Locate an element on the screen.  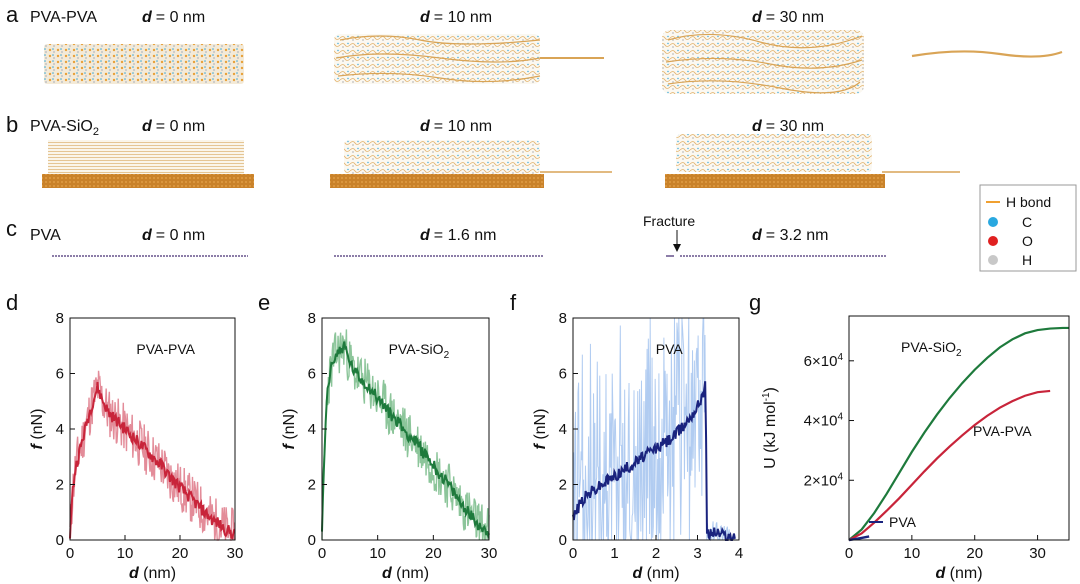
molecule-pva-pva-d30 is located at coordinates (862, 62).